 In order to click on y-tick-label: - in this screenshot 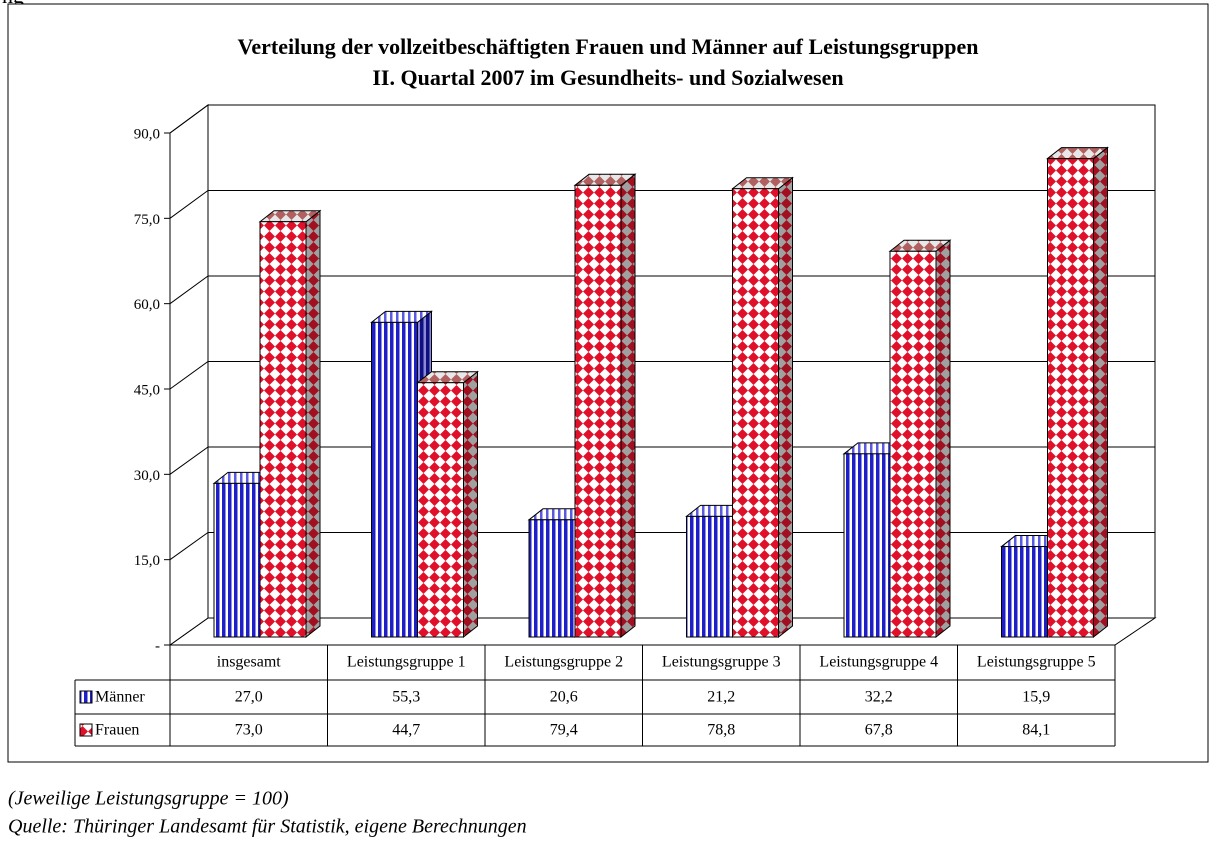, I will do `click(157, 646)`.